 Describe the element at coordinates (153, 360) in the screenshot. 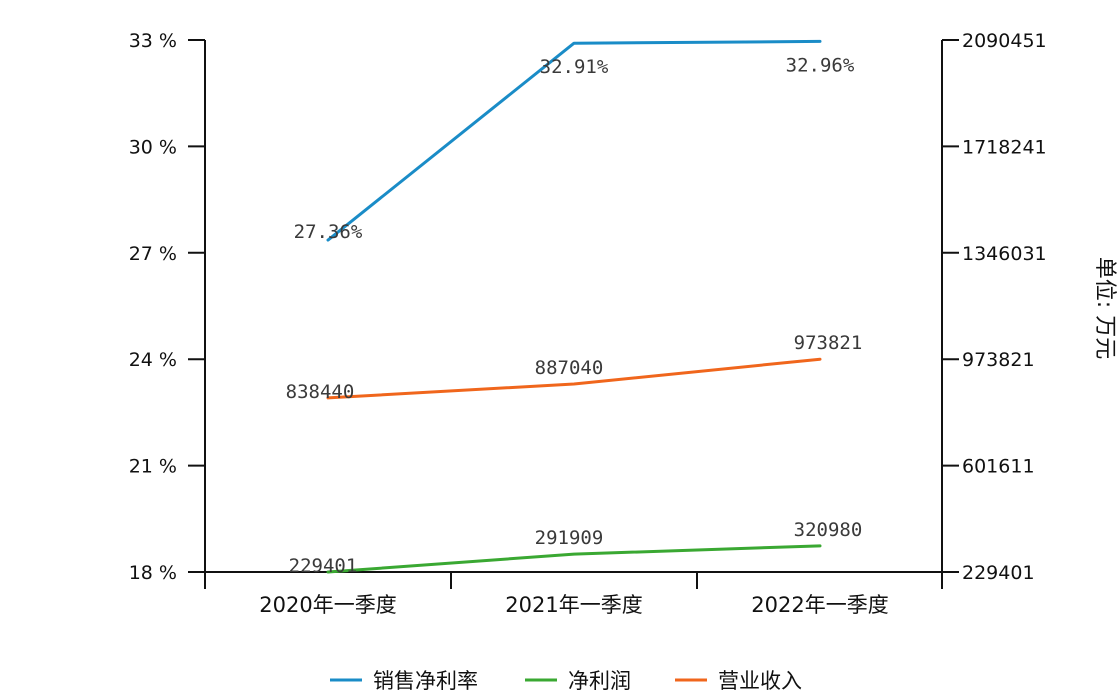

I see `left-tick-label: 24 %` at that location.